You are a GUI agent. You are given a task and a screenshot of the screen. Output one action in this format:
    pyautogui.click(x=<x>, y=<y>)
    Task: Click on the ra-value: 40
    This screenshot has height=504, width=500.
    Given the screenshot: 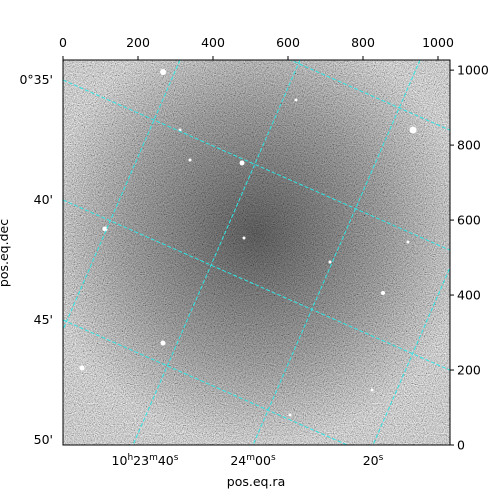 What is the action you would take?
    pyautogui.click(x=166, y=460)
    